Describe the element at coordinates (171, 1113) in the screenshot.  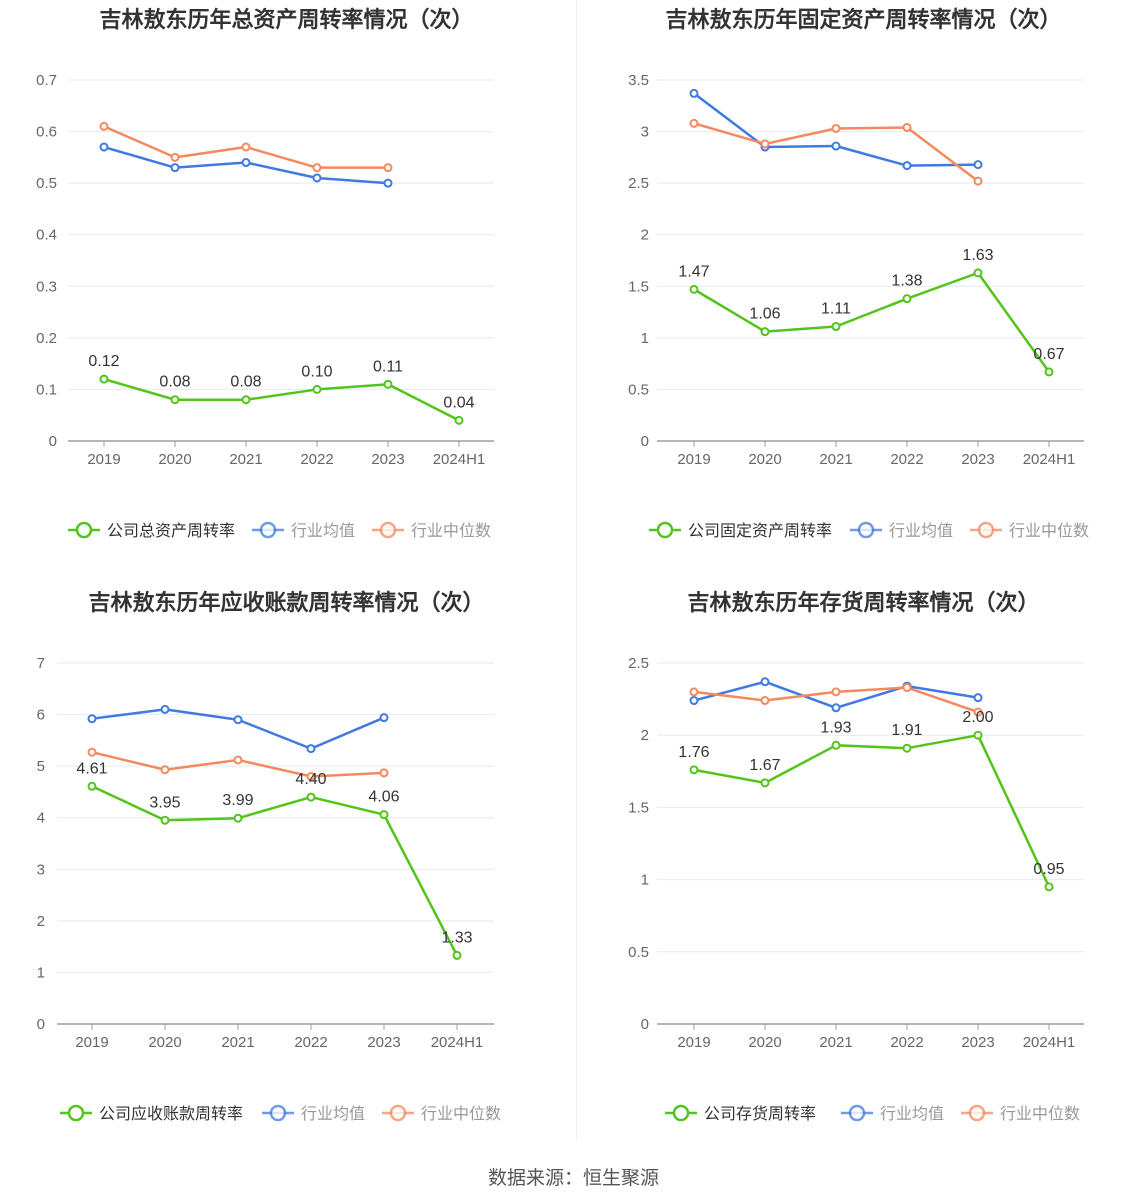
I see `legend-label: 公司应收账款周转率` at that location.